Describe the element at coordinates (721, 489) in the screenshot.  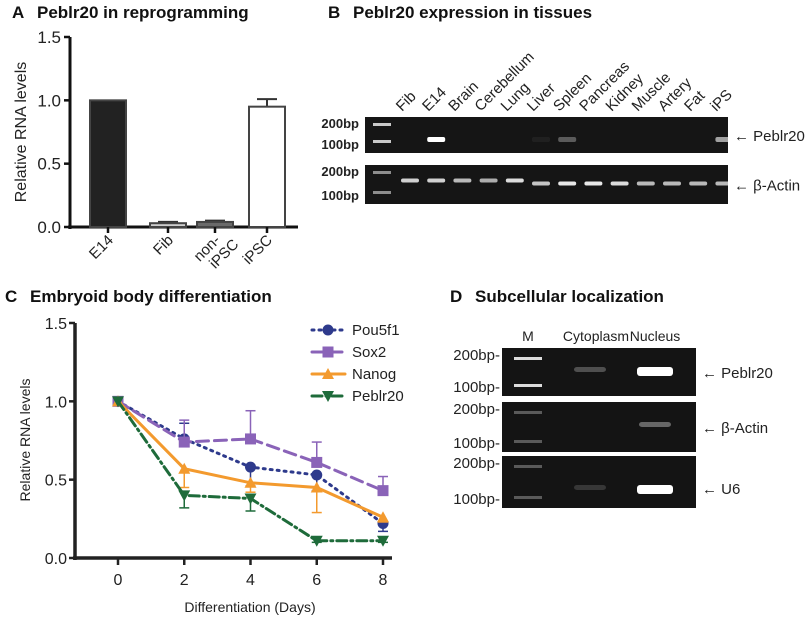
I see `gel-label-U6: ← U6` at that location.